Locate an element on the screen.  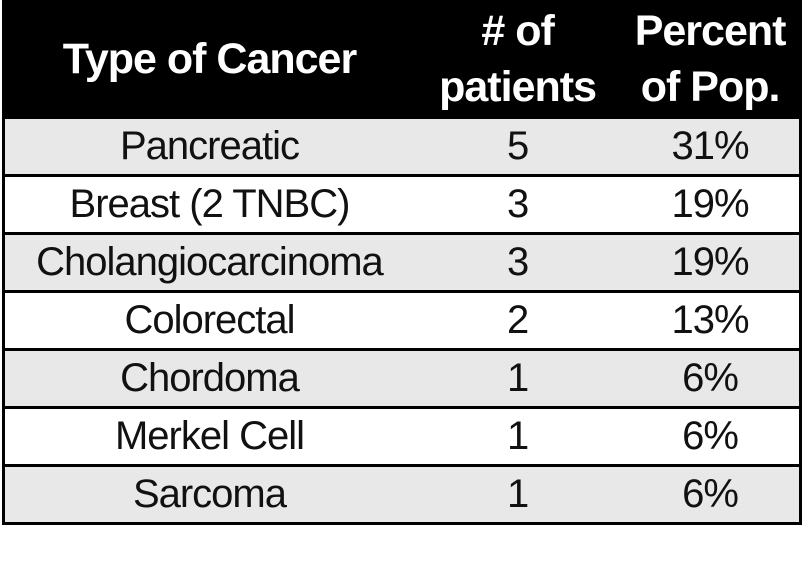
cell-percent: 31% is located at coordinates (711, 146).